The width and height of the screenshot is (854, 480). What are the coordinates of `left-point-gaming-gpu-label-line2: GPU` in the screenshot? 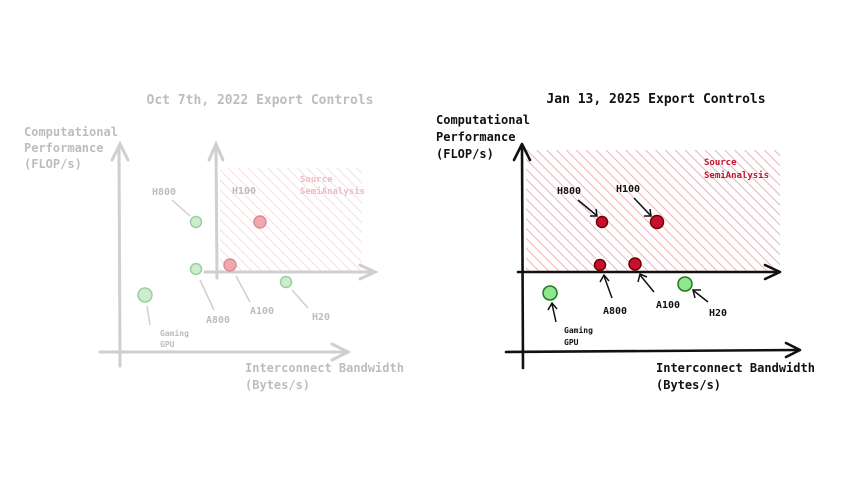 It's located at (167, 344).